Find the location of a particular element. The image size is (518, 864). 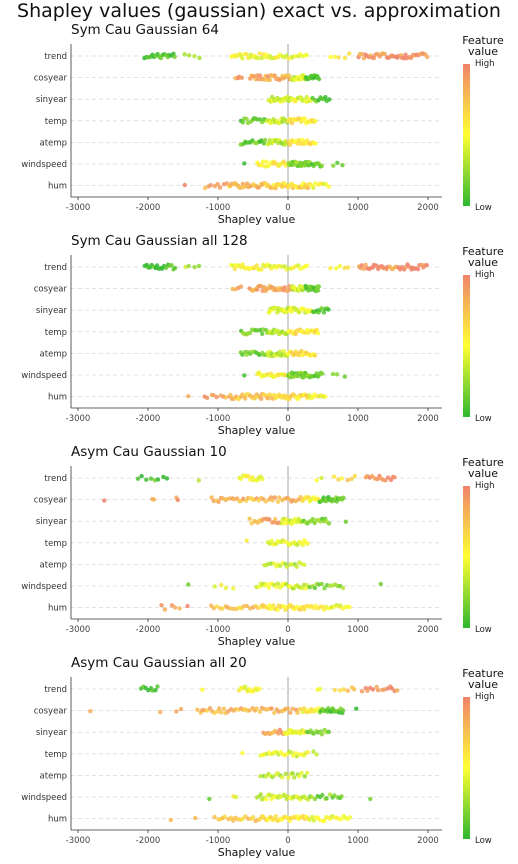

x-axis-label: Shapley value is located at coordinates (257, 430).